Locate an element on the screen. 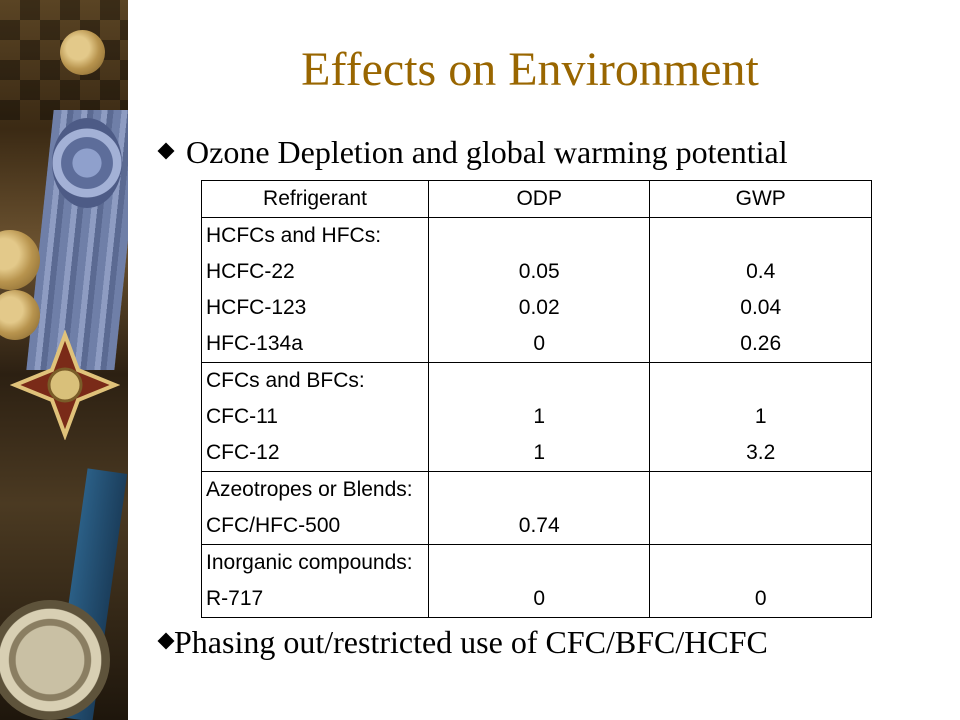 This screenshot has width=960, height=720. gwp-value: 1 is located at coordinates (760, 416).